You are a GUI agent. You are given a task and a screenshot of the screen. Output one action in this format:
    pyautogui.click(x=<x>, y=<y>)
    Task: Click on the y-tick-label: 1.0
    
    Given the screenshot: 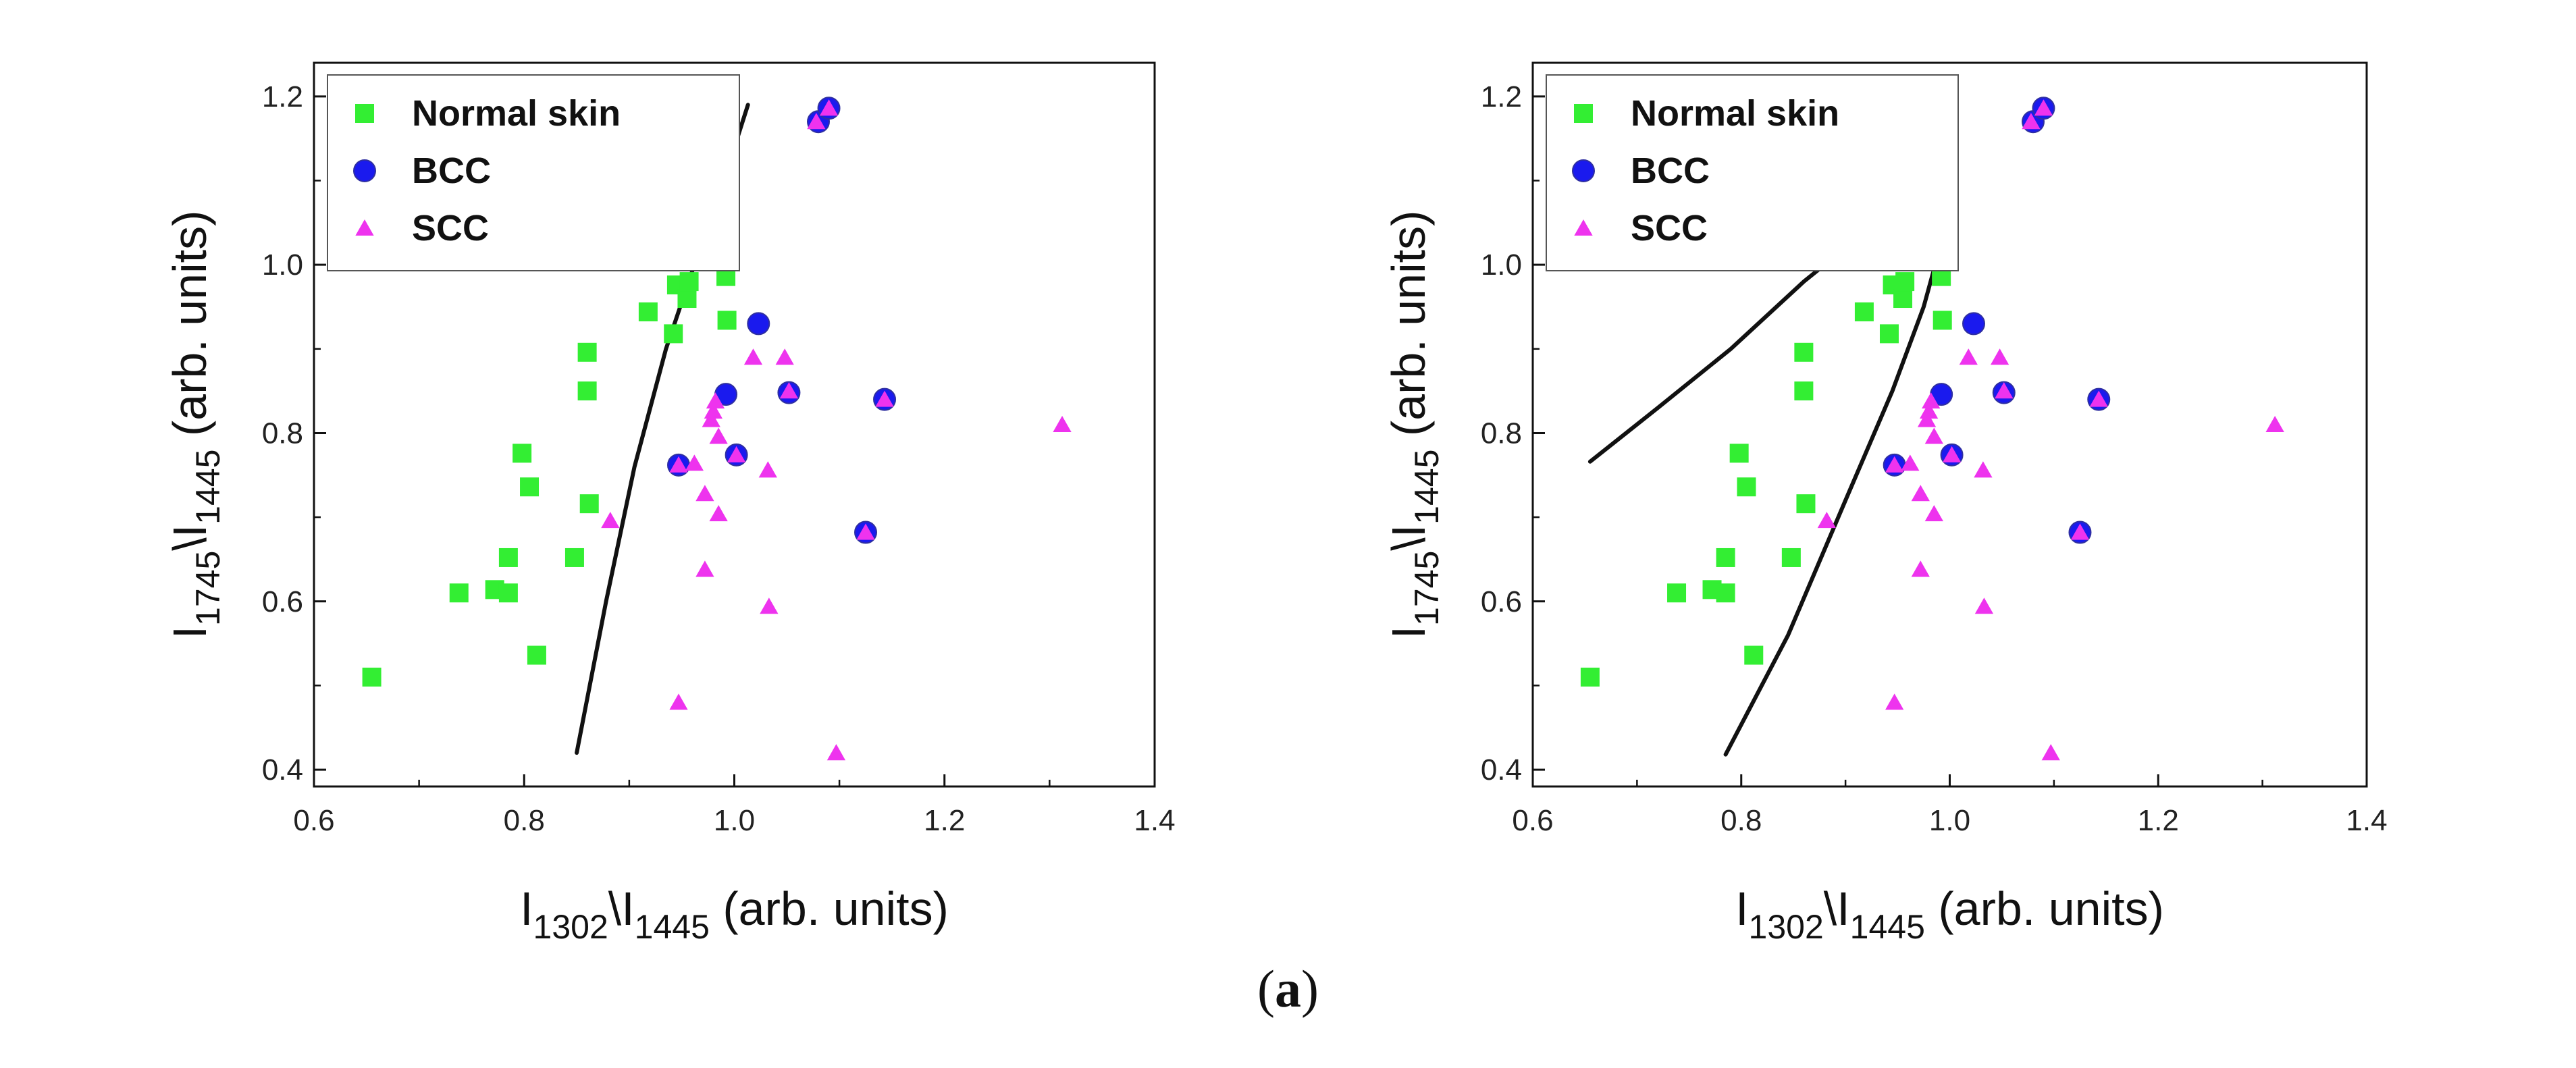 What is the action you would take?
    pyautogui.click(x=282, y=265)
    